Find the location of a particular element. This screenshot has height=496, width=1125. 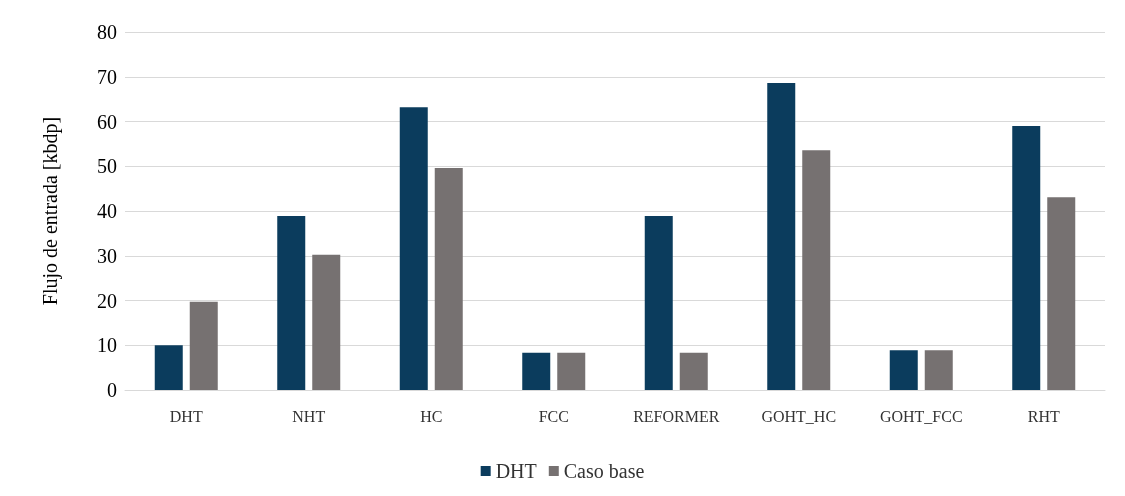

y-tick-label: 30 is located at coordinates (107, 255).